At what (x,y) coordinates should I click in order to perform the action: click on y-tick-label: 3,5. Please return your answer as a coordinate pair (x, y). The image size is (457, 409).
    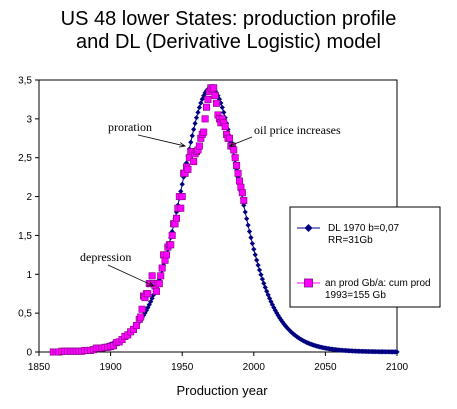
    Looking at the image, I should click on (25, 81).